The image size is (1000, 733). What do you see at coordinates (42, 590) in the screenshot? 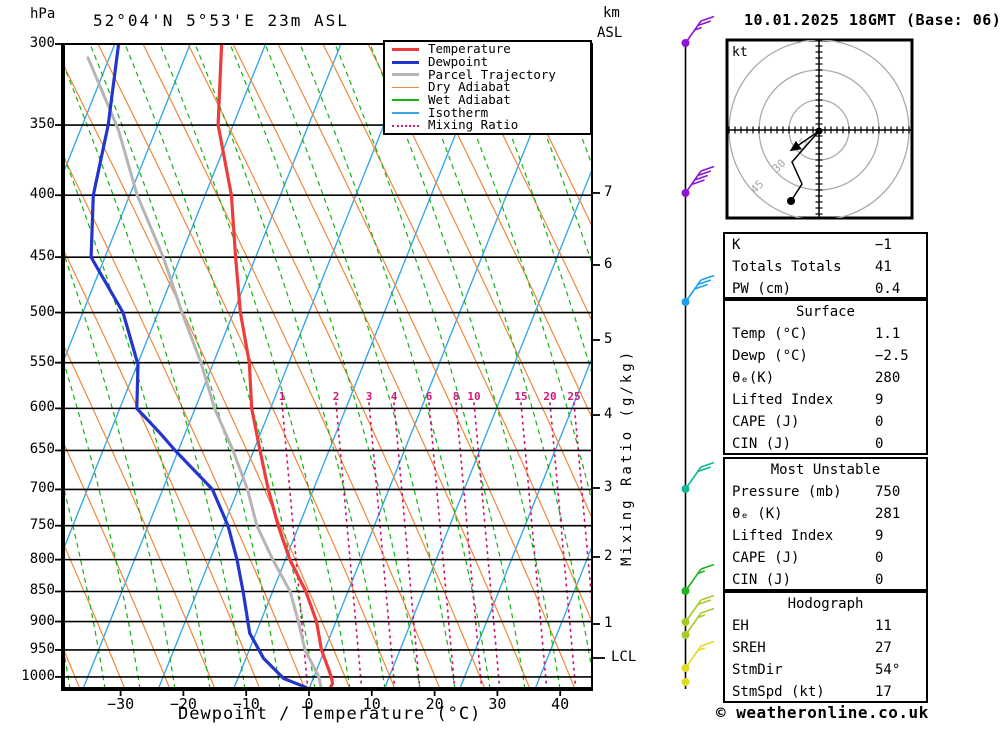
I see `pressure-tick-label: 850` at bounding box center [42, 590].